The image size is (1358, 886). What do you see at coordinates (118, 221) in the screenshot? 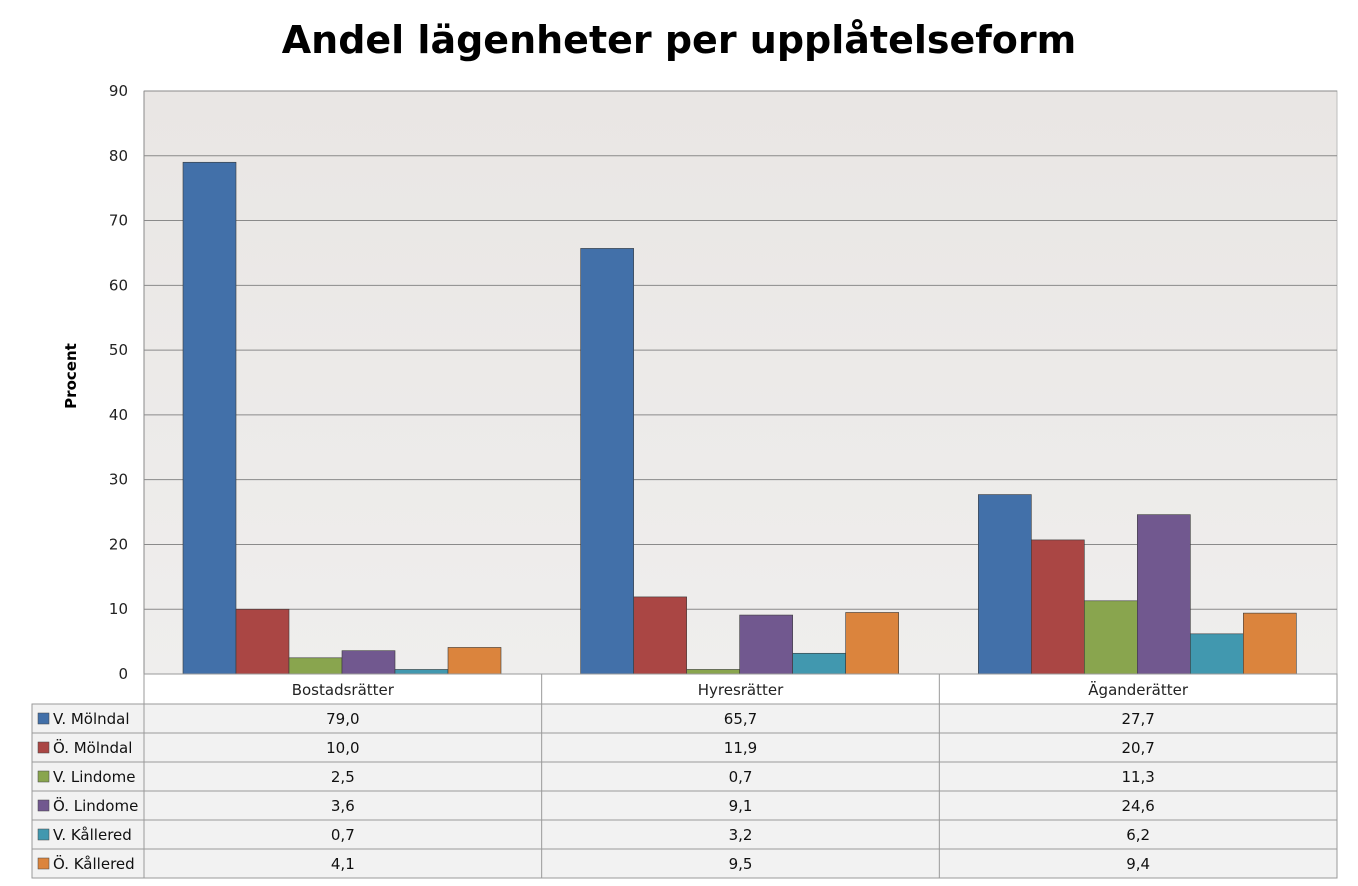
I see `y-tick-label: 70` at bounding box center [118, 221].